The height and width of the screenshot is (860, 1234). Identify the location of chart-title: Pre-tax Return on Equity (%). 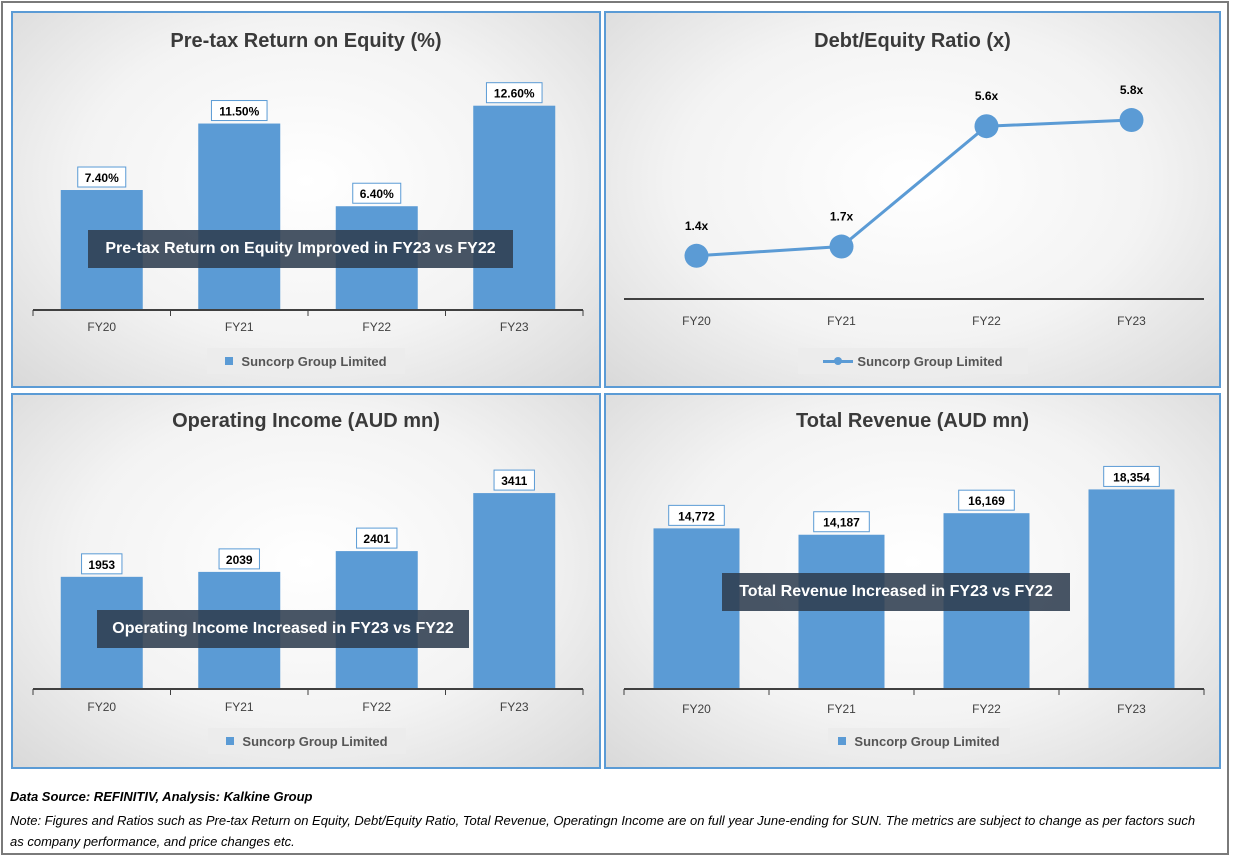
(306, 41).